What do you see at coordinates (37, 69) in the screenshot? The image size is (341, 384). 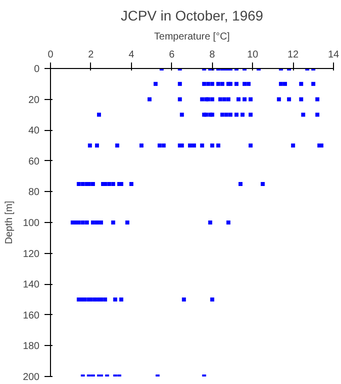 I see `y-tick-label: 0` at bounding box center [37, 69].